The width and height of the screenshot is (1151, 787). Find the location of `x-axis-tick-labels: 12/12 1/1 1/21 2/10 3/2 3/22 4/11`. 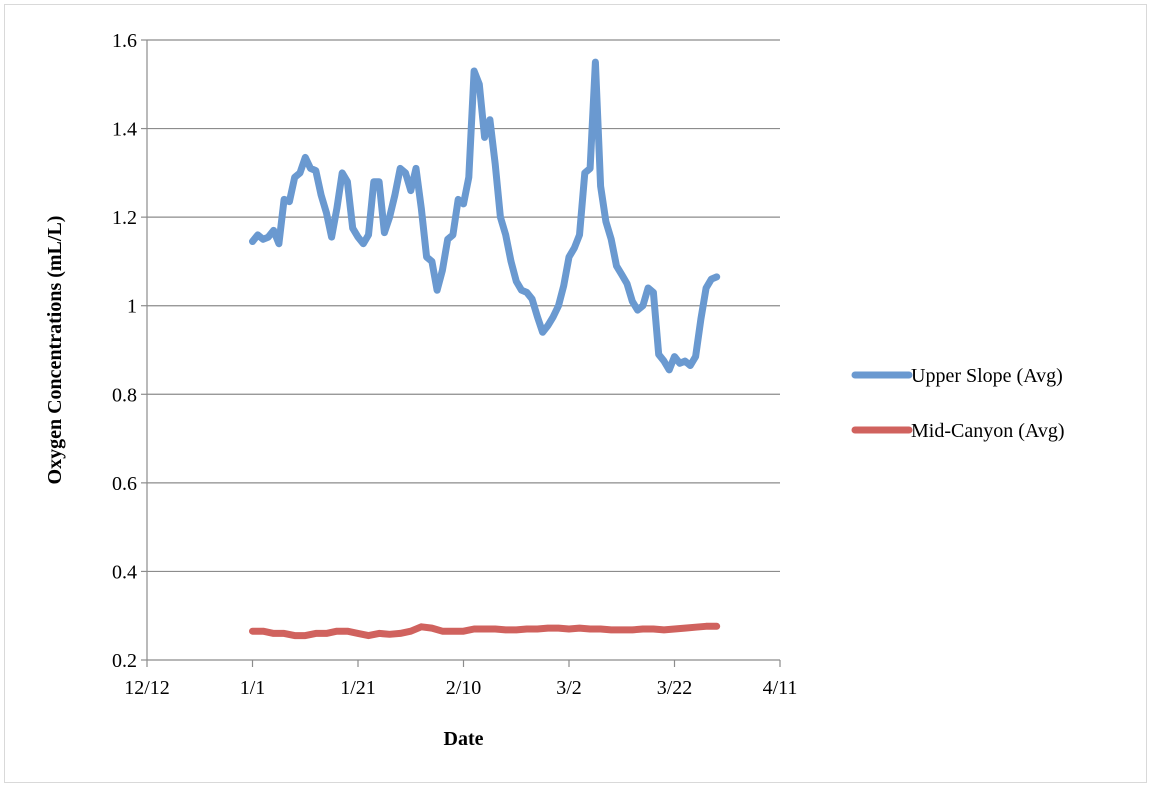

x-axis-tick-labels: 12/12 1/1 1/21 2/10 3/2 3/22 4/11 is located at coordinates (460, 688).